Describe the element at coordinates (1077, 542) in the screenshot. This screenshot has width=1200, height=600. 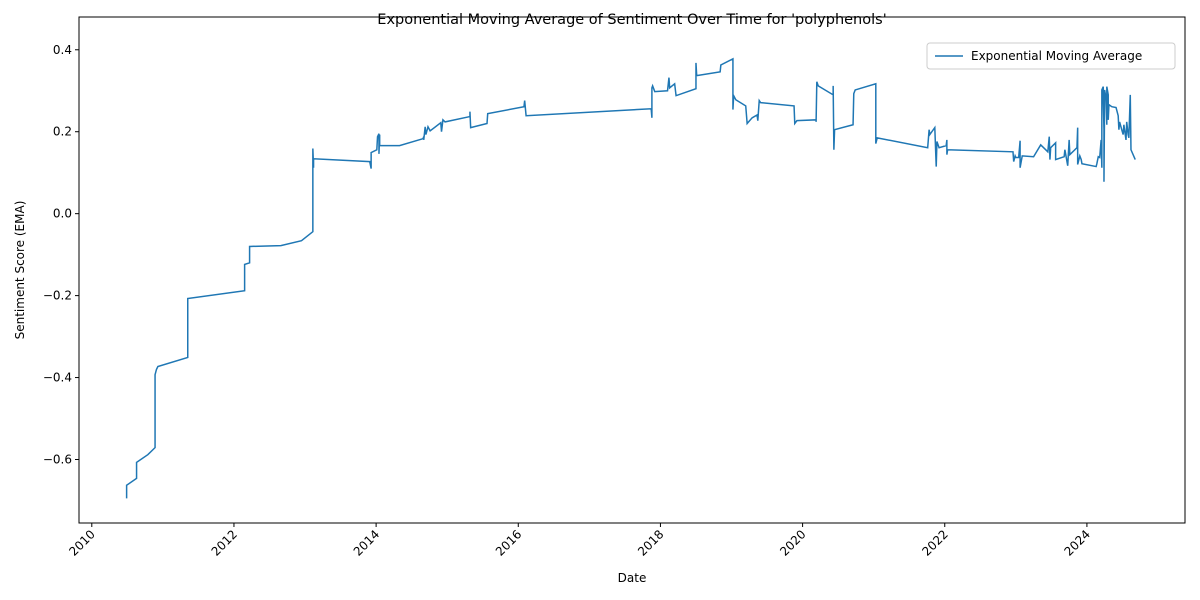
I see `x-tick-label: 2024` at that location.